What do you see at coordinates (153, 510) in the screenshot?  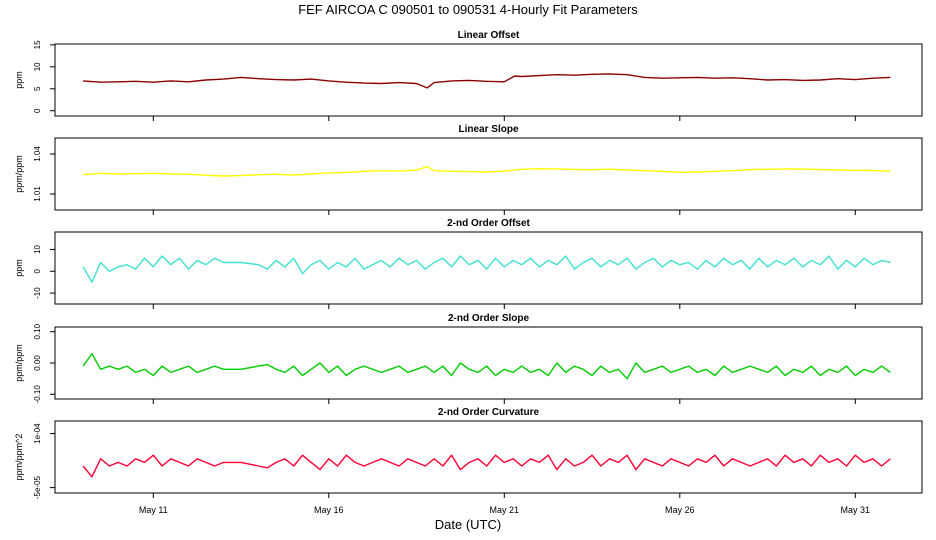 I see `x-tick-label: May 11` at bounding box center [153, 510].